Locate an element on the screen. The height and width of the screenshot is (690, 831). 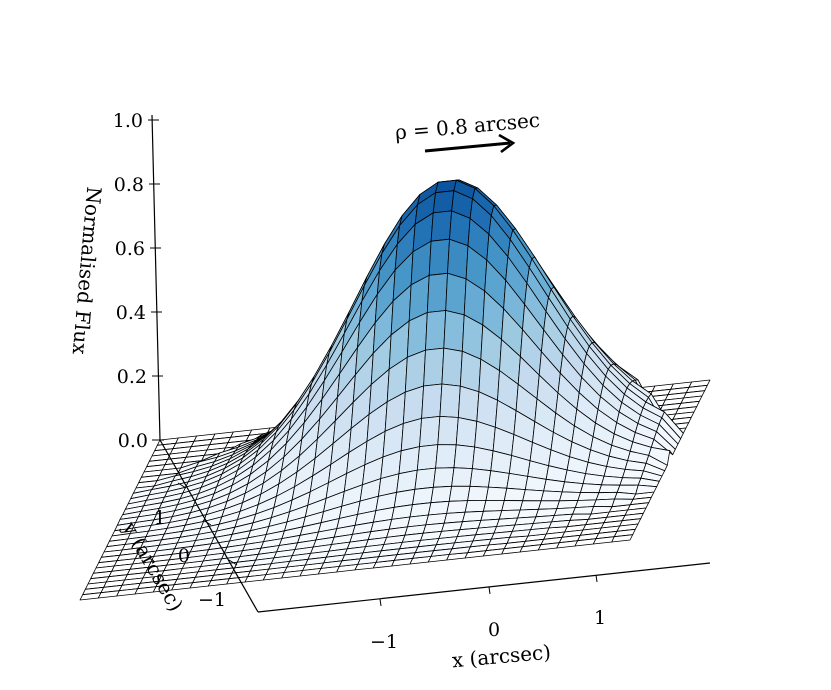
z-axis-title: Normalised Flux is located at coordinates (87, 271).